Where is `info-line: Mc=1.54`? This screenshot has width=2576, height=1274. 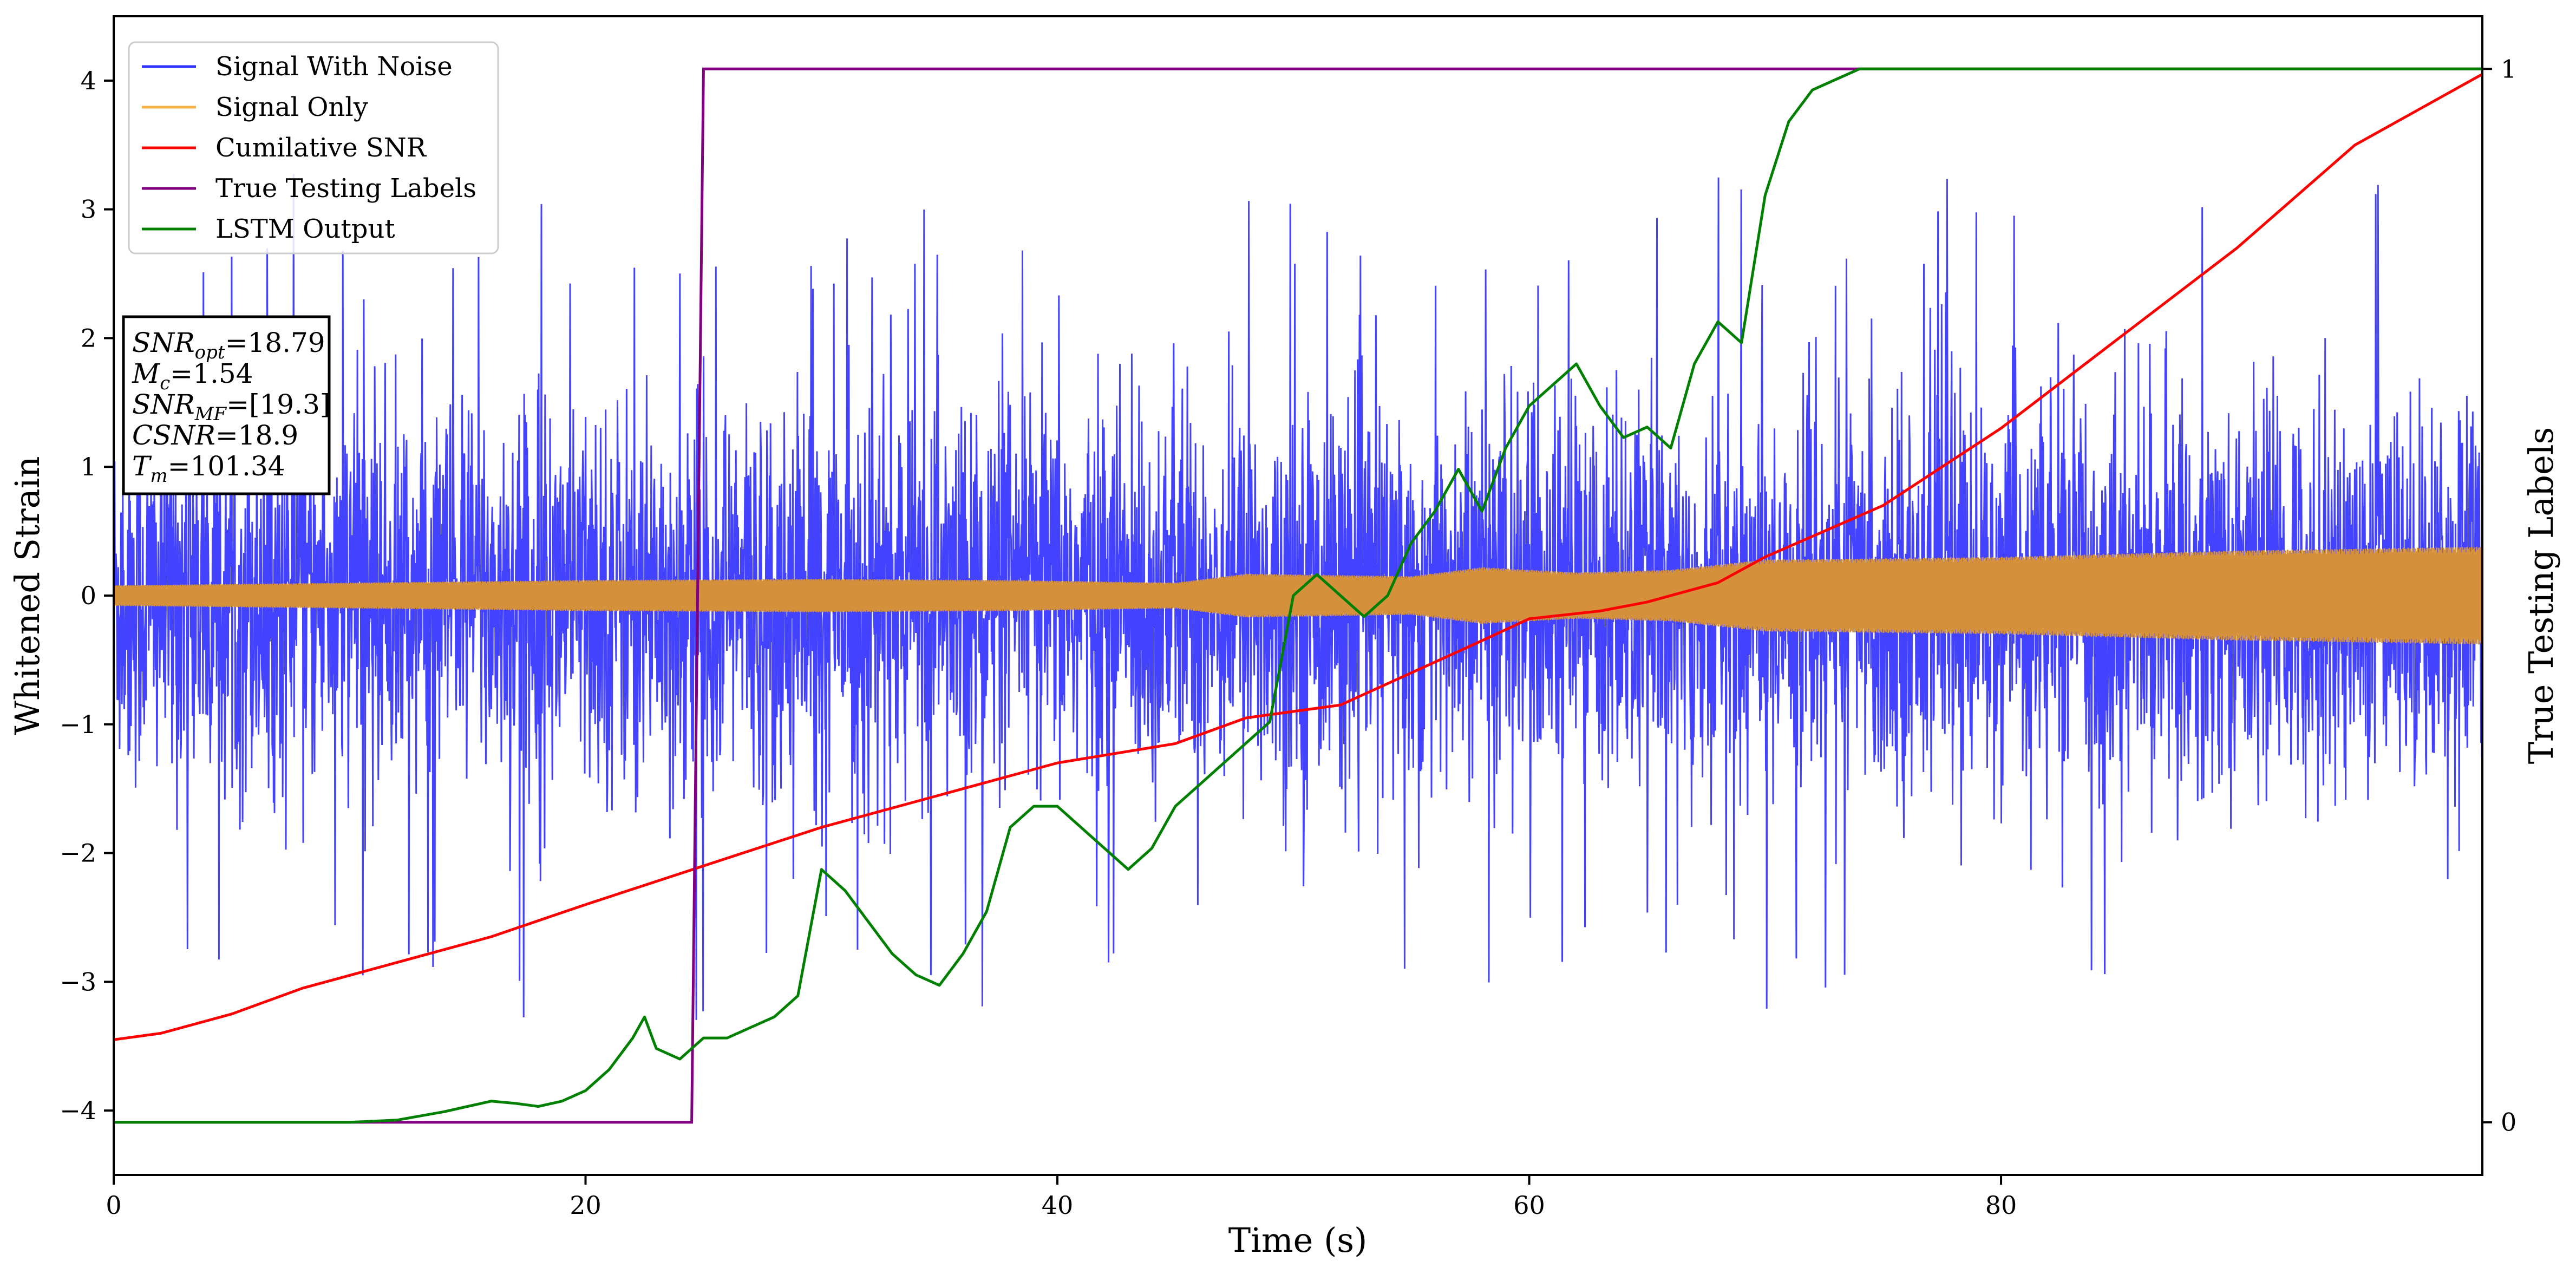
info-line: Mc=1.54 is located at coordinates (192, 376).